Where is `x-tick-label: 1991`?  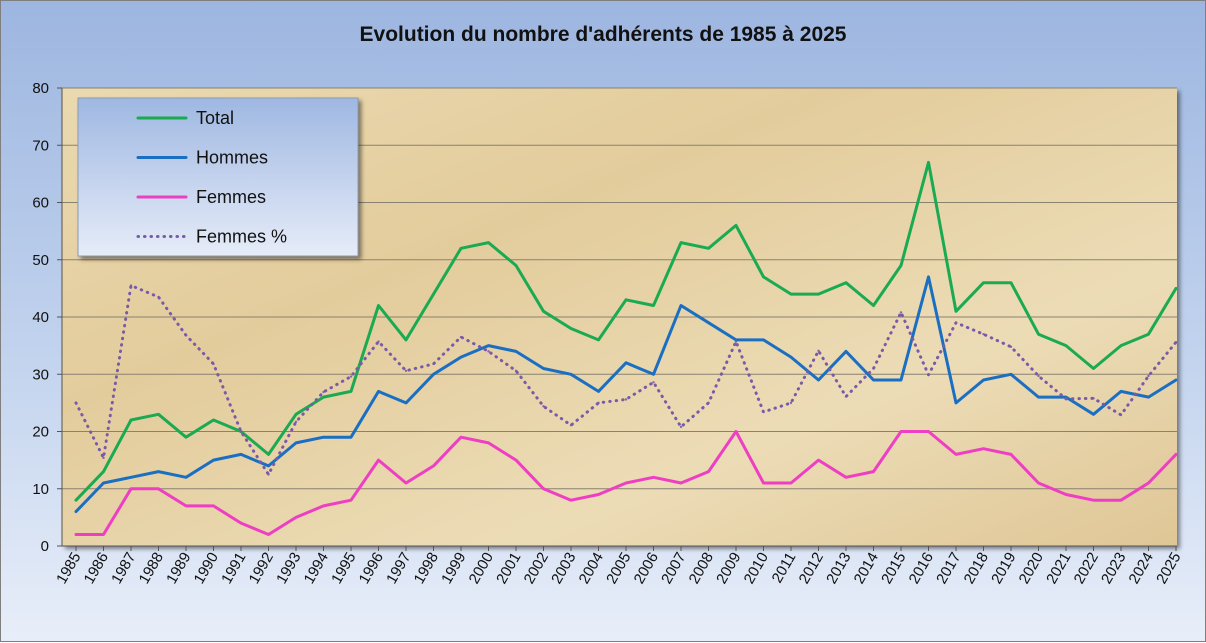
x-tick-label: 1991 is located at coordinates (233, 568).